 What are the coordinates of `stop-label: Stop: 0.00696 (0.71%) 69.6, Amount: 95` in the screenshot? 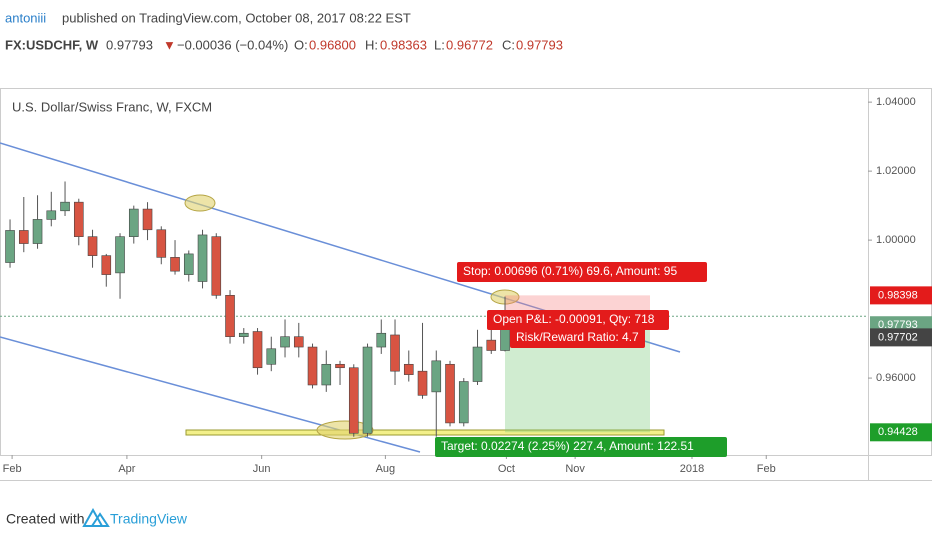 It's located at (570, 271).